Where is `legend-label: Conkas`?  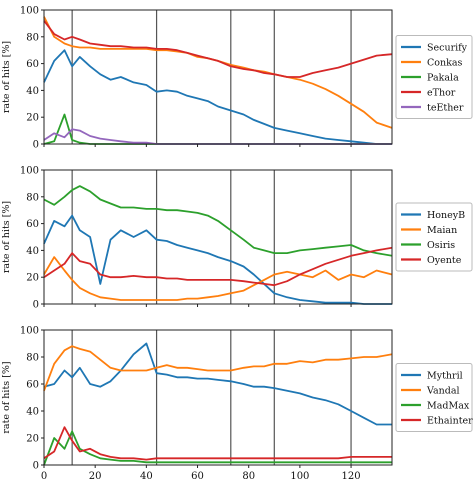 legend-label: Conkas is located at coordinates (445, 63).